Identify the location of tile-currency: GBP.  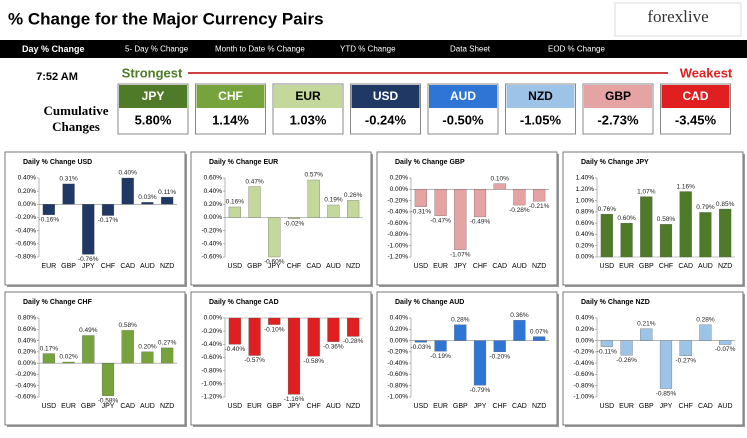
(618, 96).